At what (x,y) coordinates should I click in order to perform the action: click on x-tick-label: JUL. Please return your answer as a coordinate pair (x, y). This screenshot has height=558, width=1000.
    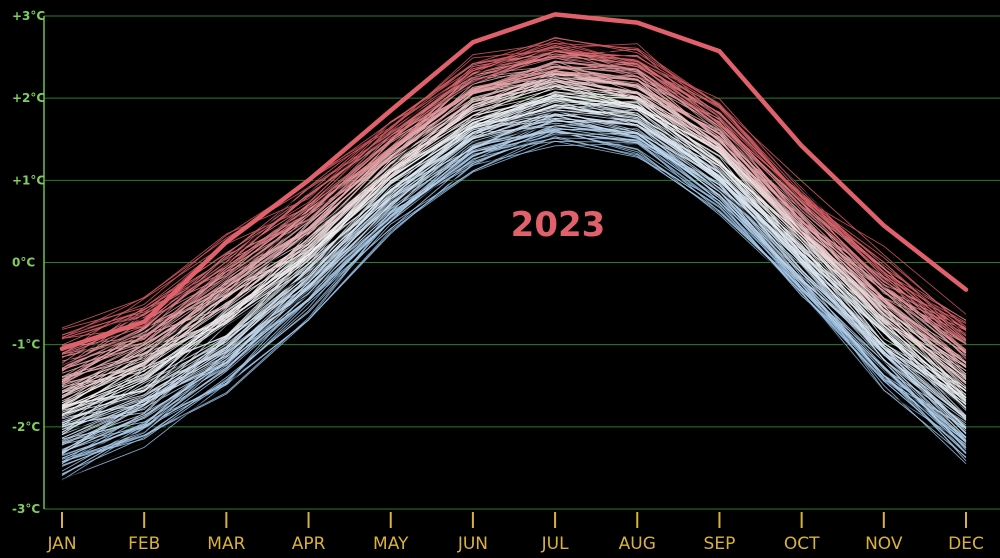
    Looking at the image, I should click on (555, 544).